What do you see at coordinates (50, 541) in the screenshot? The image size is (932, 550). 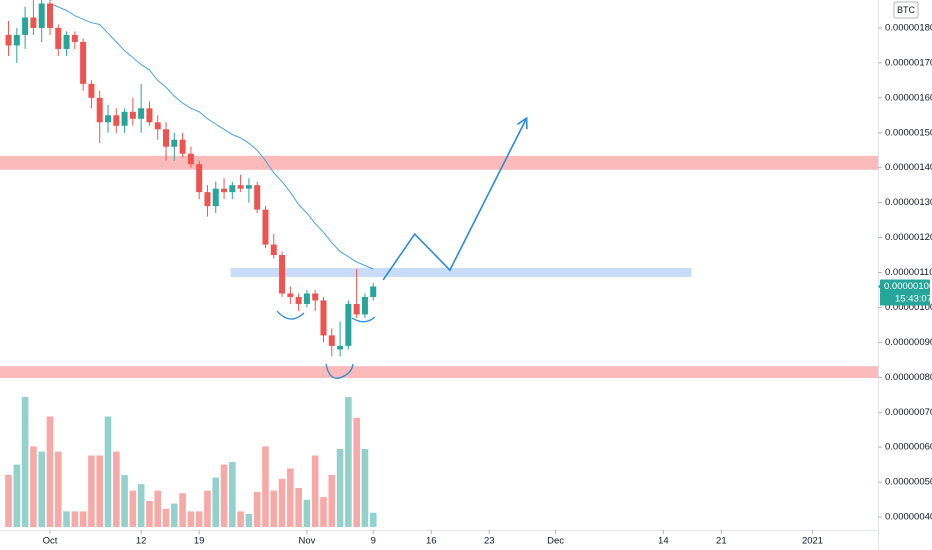 I see `x-tick-label: Oct` at bounding box center [50, 541].